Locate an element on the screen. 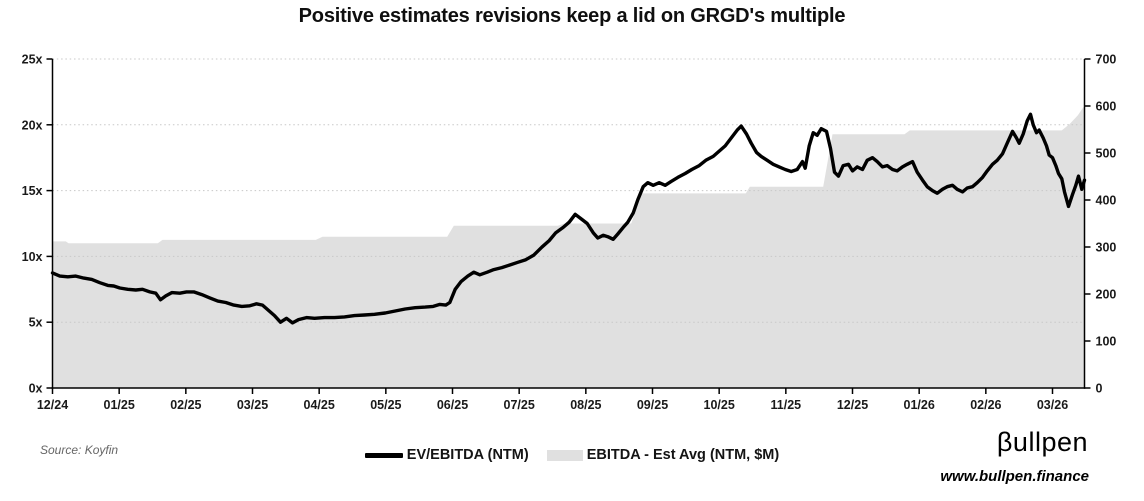  y-left-tick-label: 10x is located at coordinates (32, 257).